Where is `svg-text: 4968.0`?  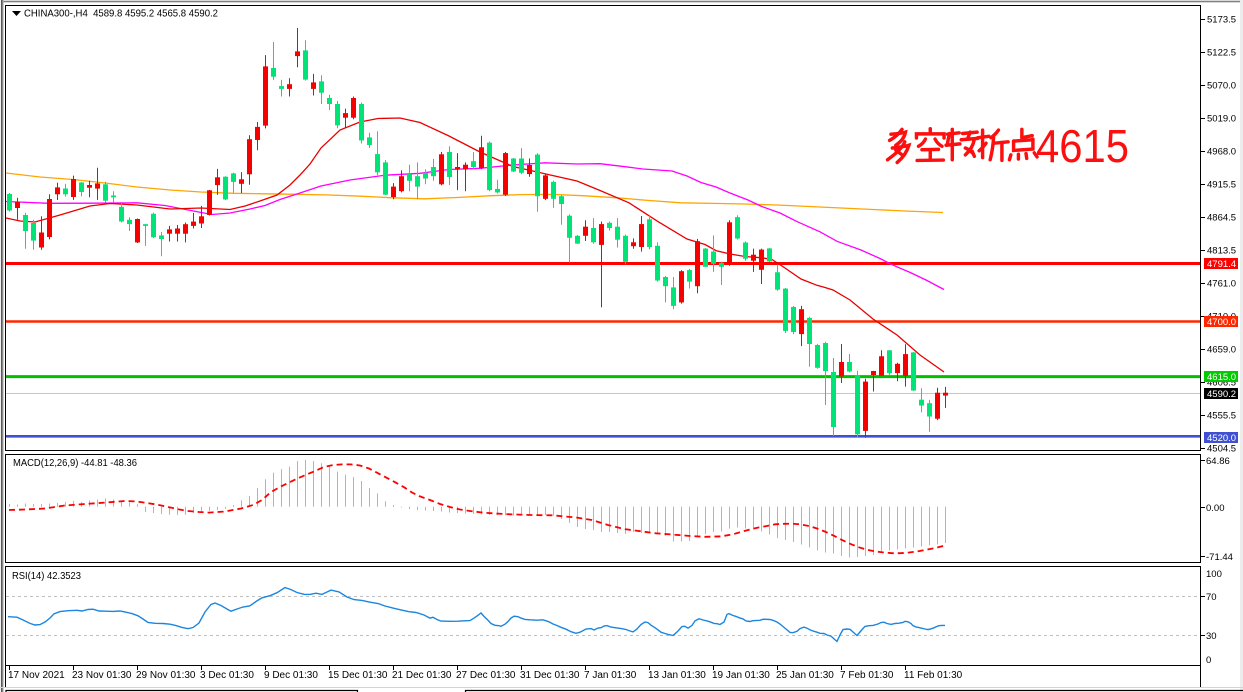
svg-text: 4968.0 is located at coordinates (1221, 152).